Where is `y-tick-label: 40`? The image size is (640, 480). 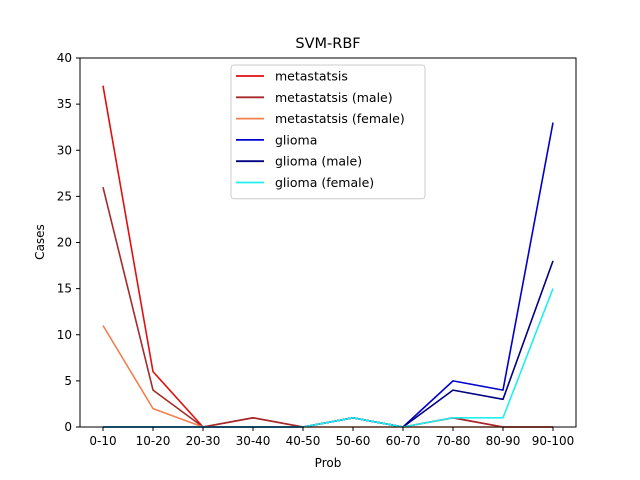 y-tick-label: 40 is located at coordinates (64, 58).